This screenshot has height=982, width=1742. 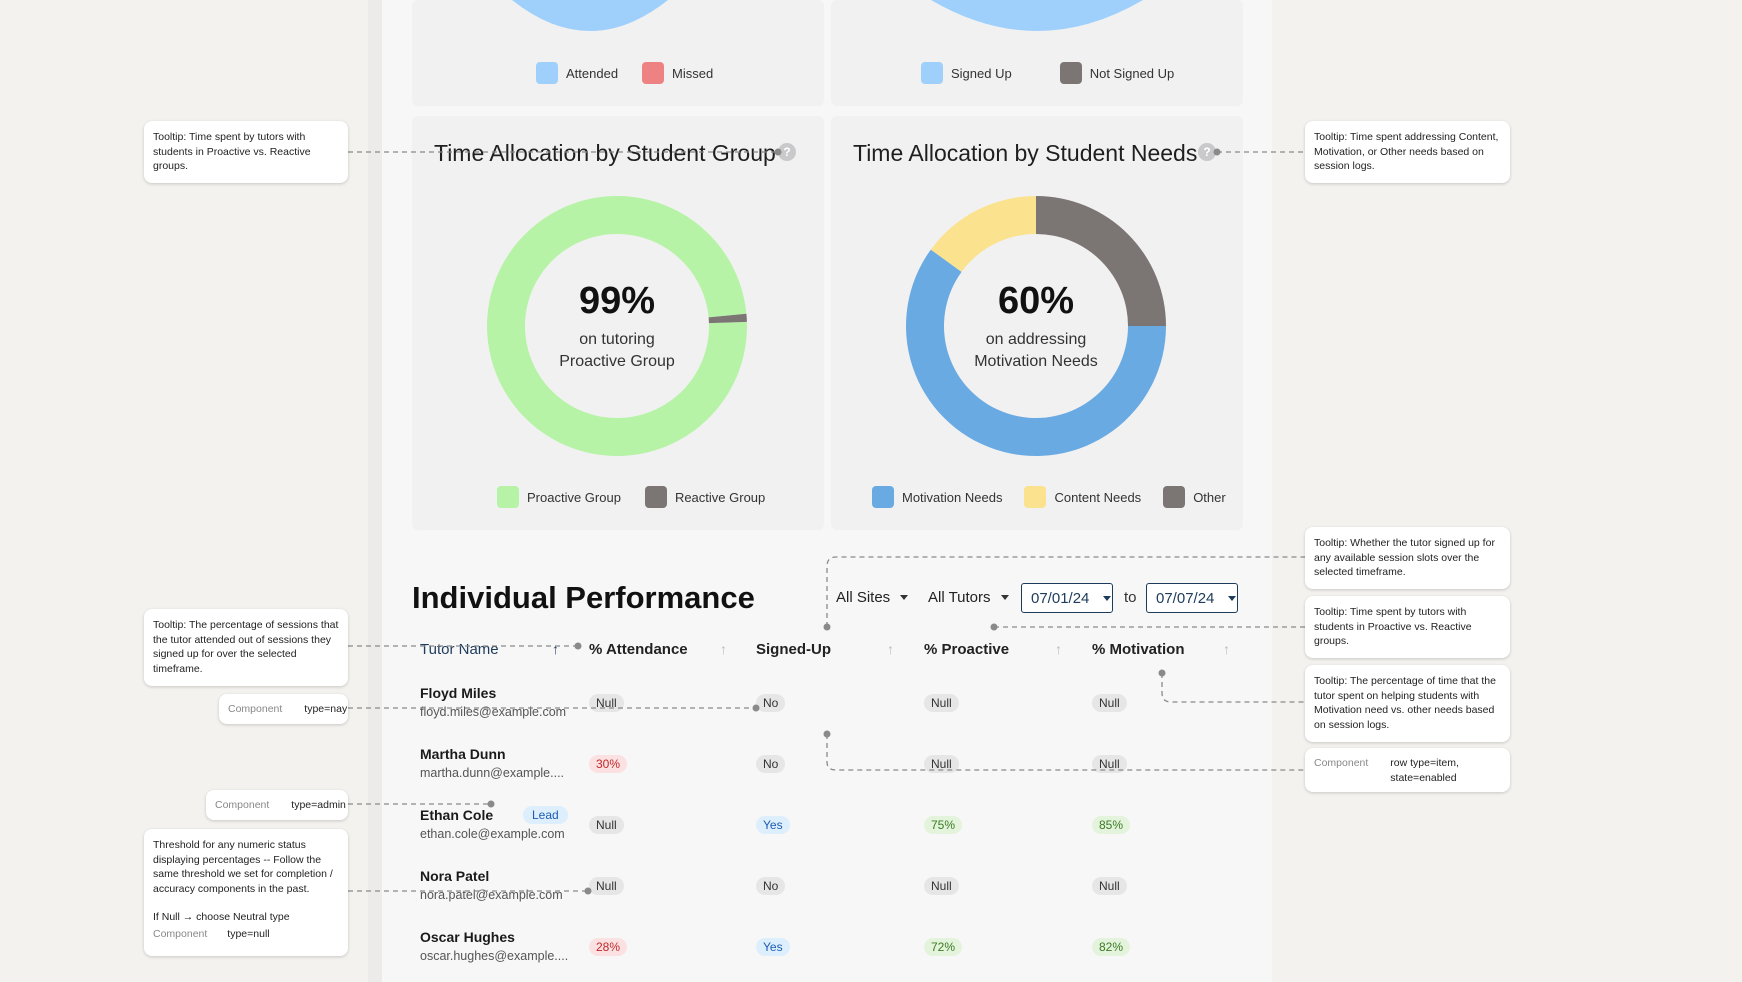 I want to click on student-group-chart-title: Time Allocation by Student Group, so click(x=605, y=153).